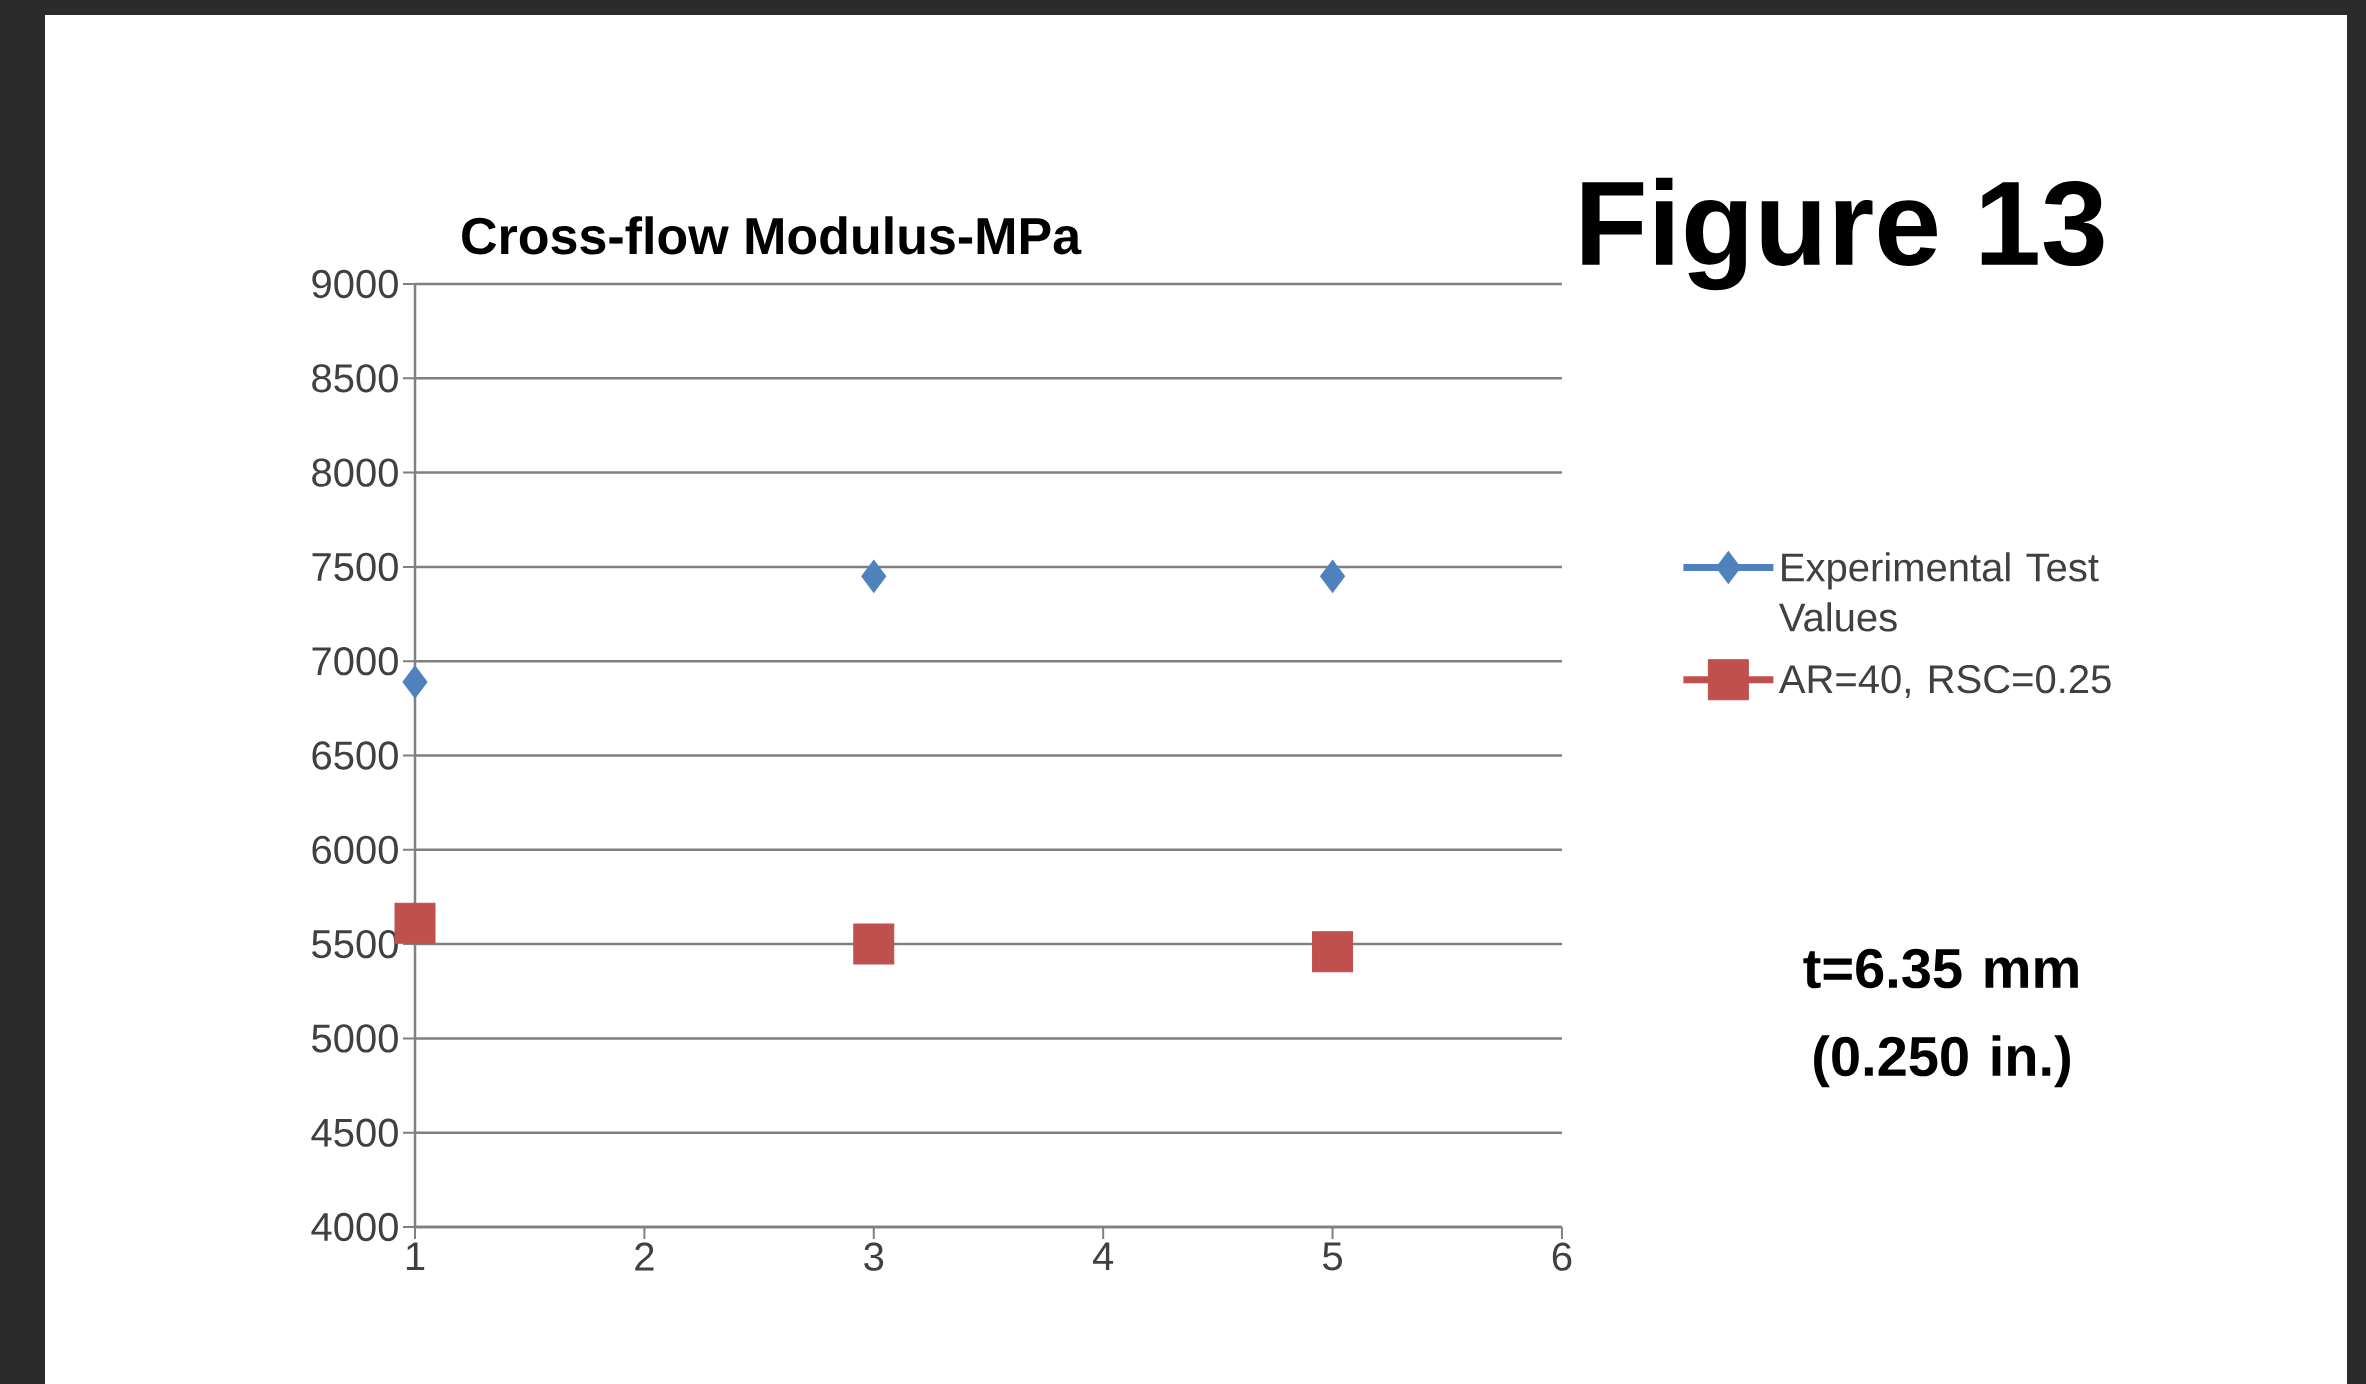 This screenshot has width=2366, height=1384. Describe the element at coordinates (355, 1038) in the screenshot. I see `y-tick-label: 5000` at that location.